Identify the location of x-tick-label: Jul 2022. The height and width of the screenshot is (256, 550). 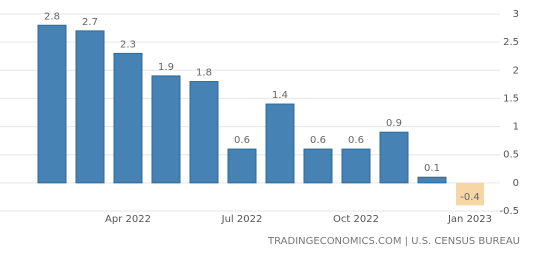
(242, 219).